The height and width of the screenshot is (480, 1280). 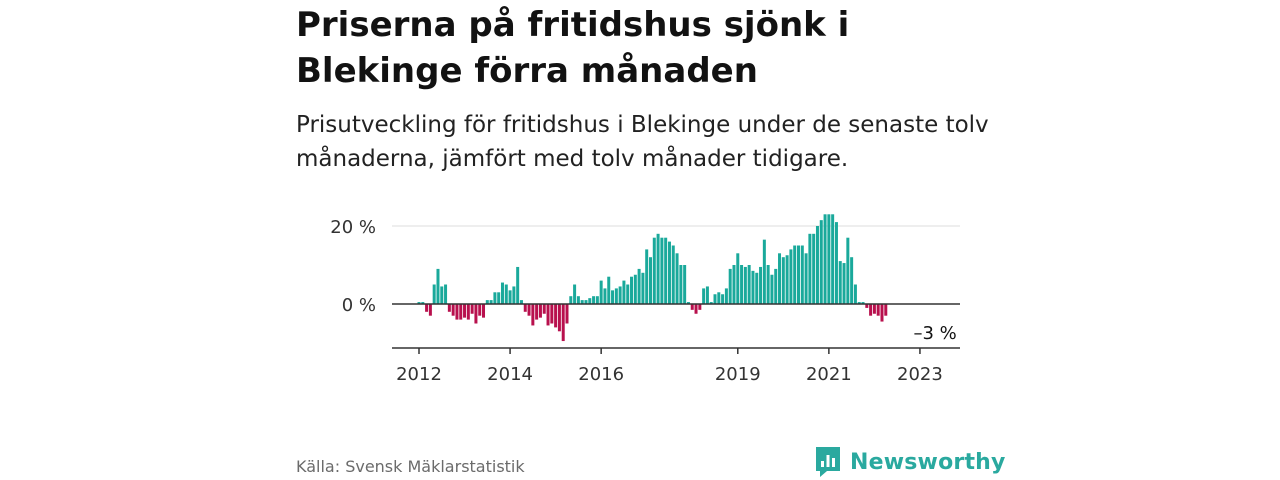 What do you see at coordinates (928, 462) in the screenshot?
I see `brand-name: Newsworthy` at bounding box center [928, 462].